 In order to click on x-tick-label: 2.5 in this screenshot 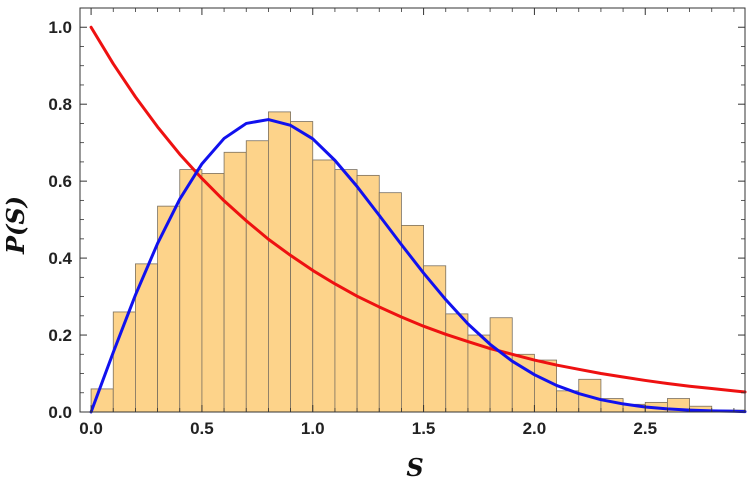, I will do `click(645, 428)`.